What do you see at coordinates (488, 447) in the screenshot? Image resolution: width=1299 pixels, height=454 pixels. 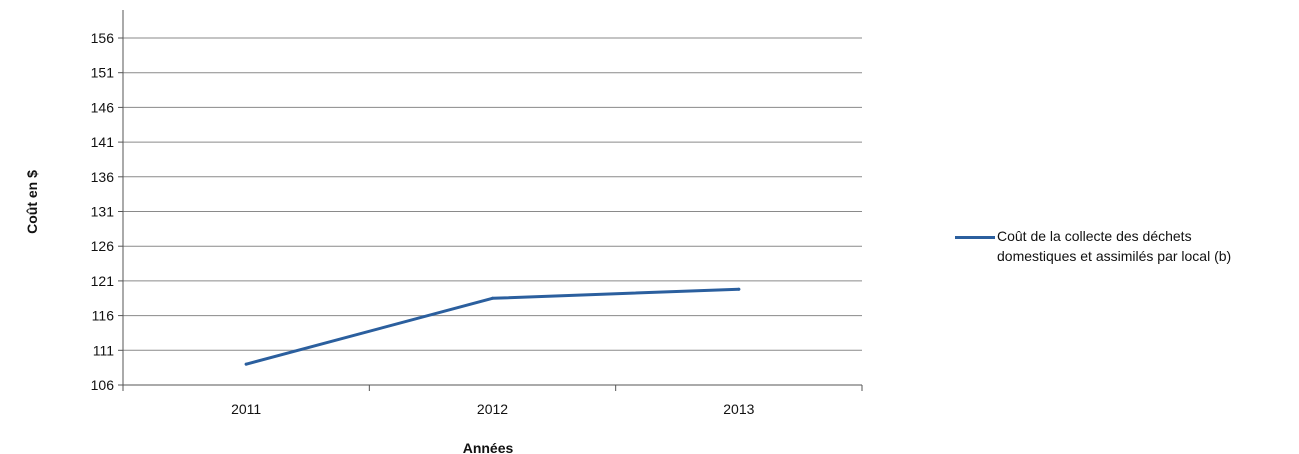 I see `x-axis-title: Années` at bounding box center [488, 447].